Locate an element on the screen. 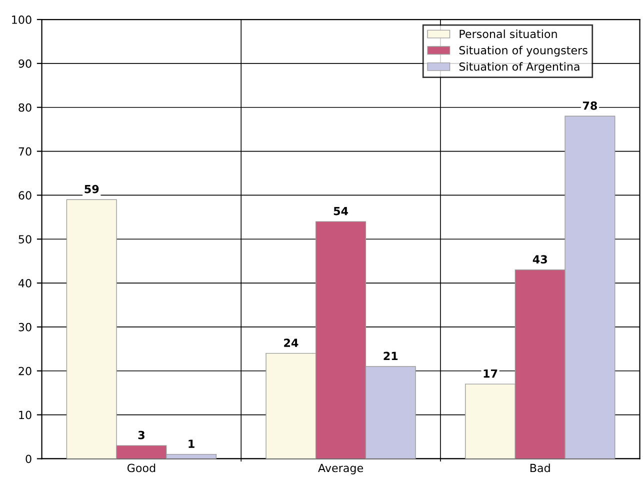 This screenshot has width=643, height=488. y-tick-label: 60 is located at coordinates (25, 195).